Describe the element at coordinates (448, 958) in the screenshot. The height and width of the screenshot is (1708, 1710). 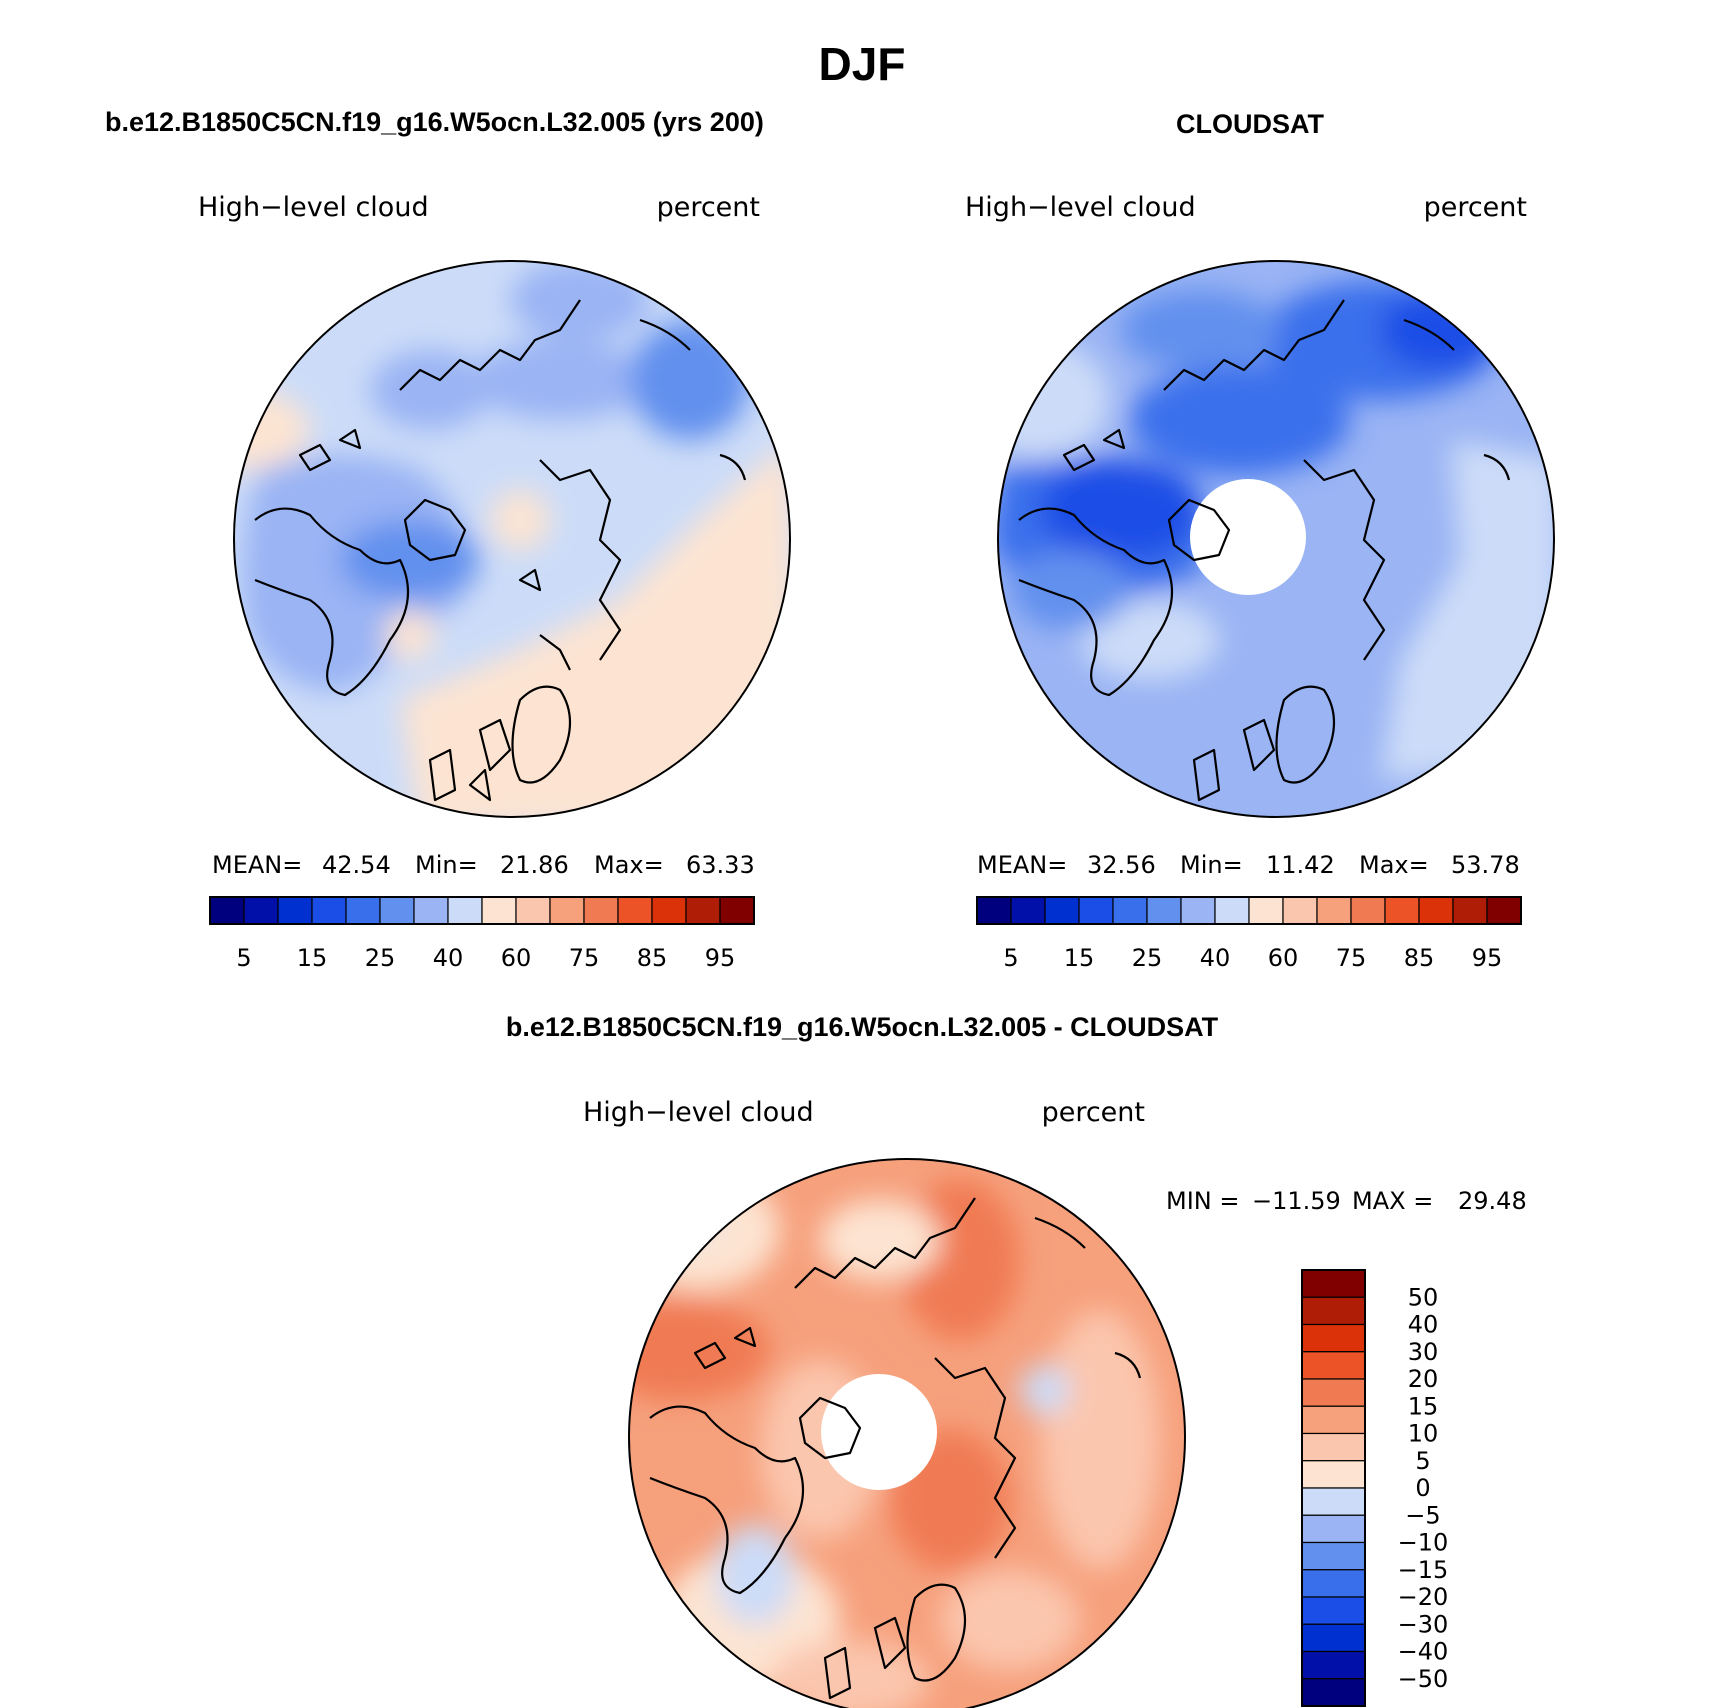
I see `panel-model-colorbar-tick-label: 40` at that location.